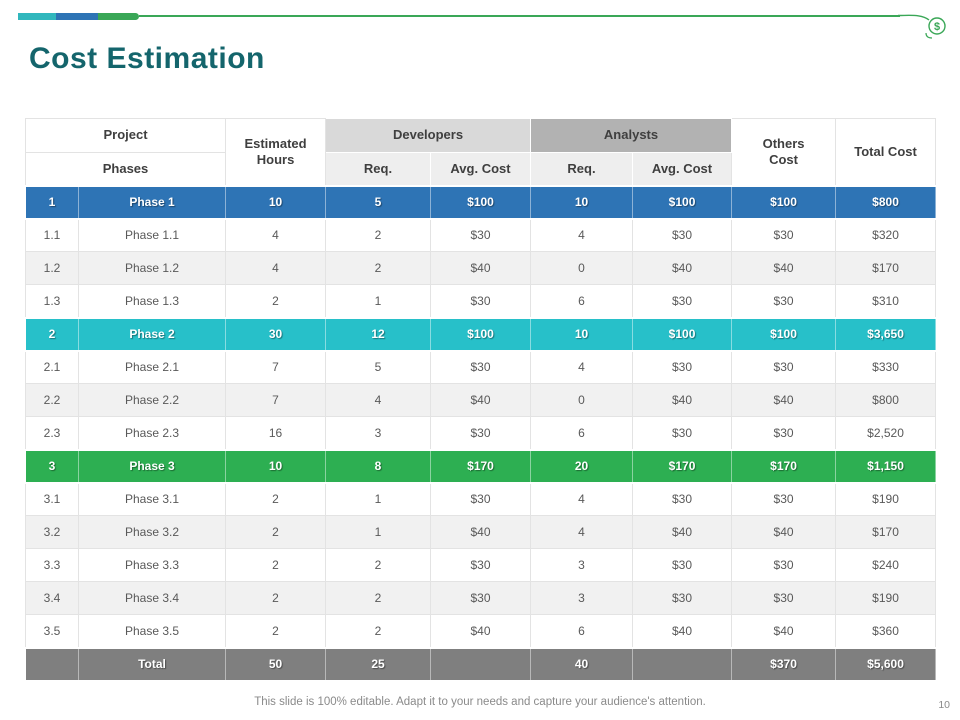 The height and width of the screenshot is (720, 960). I want to click on cell-phase-name: Phase 3.2, so click(152, 532).